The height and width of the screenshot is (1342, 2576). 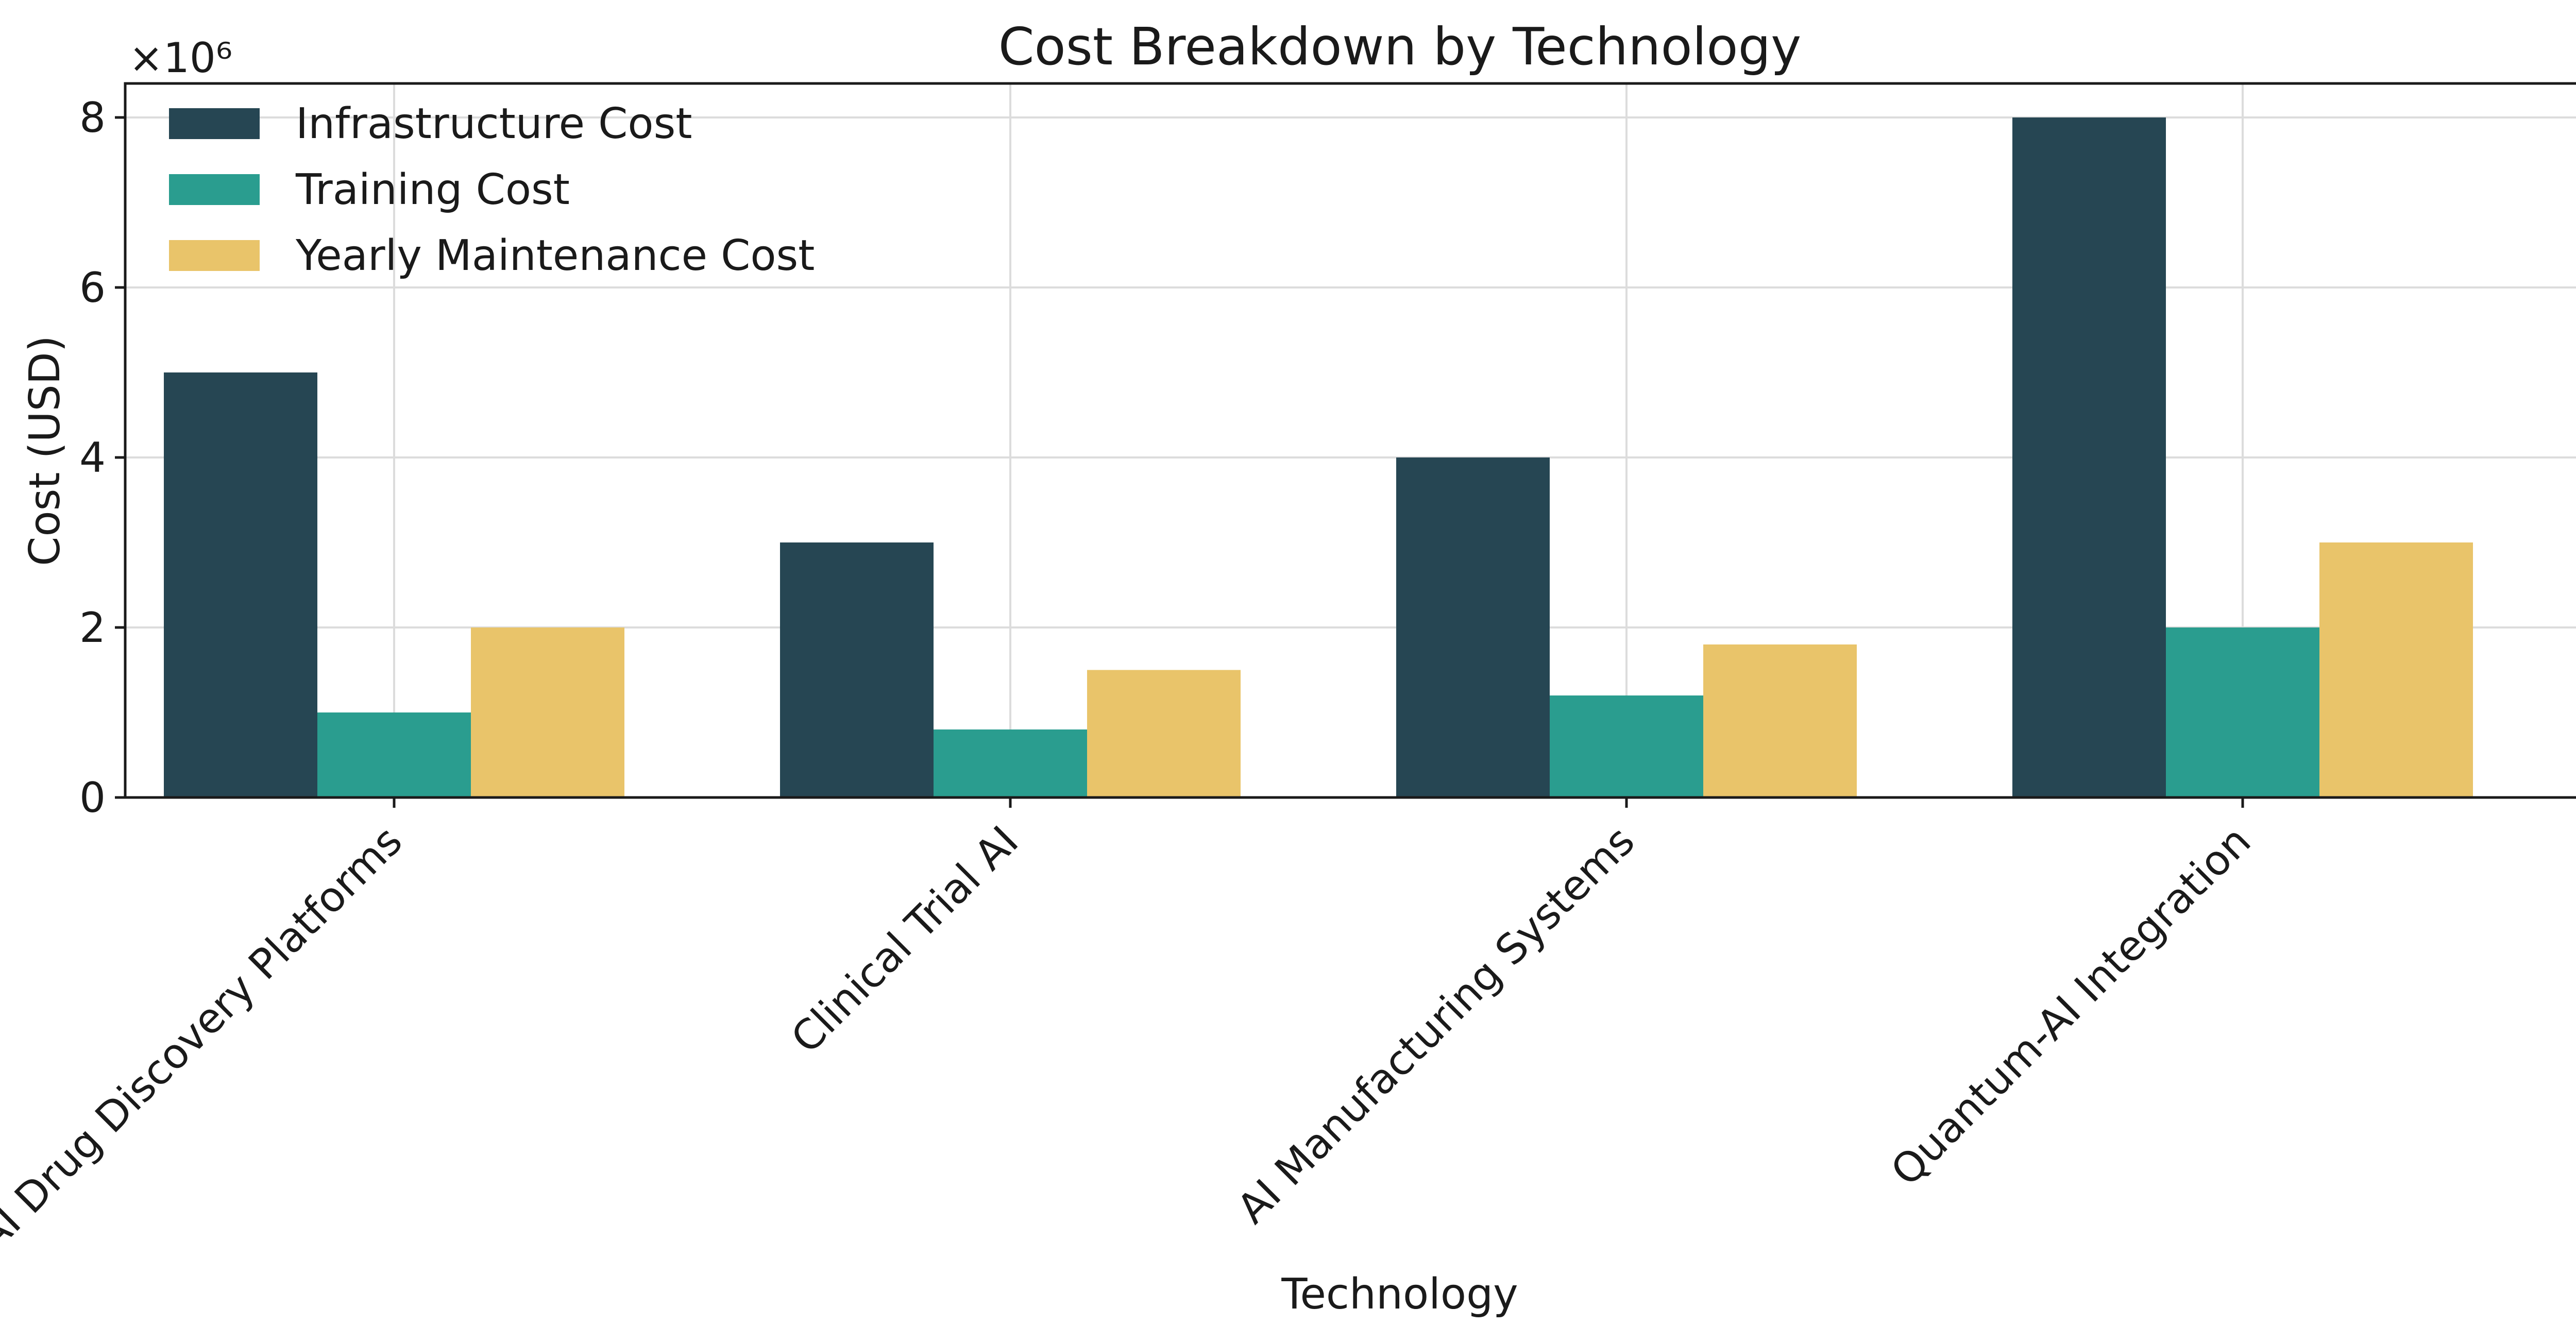 I want to click on x-tick-label-2: AI Manufacturing Systems, so click(x=1435, y=1025).